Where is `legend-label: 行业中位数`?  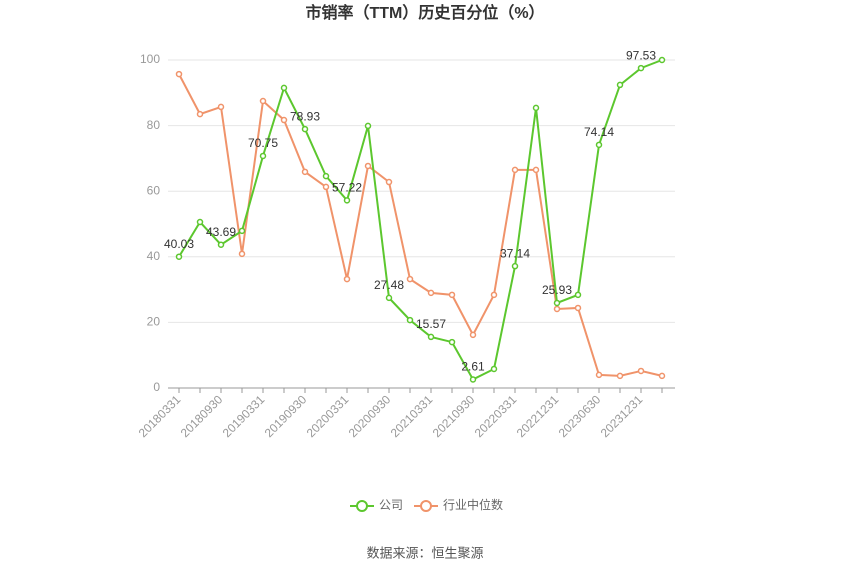
legend-label: 行业中位数 is located at coordinates (473, 504).